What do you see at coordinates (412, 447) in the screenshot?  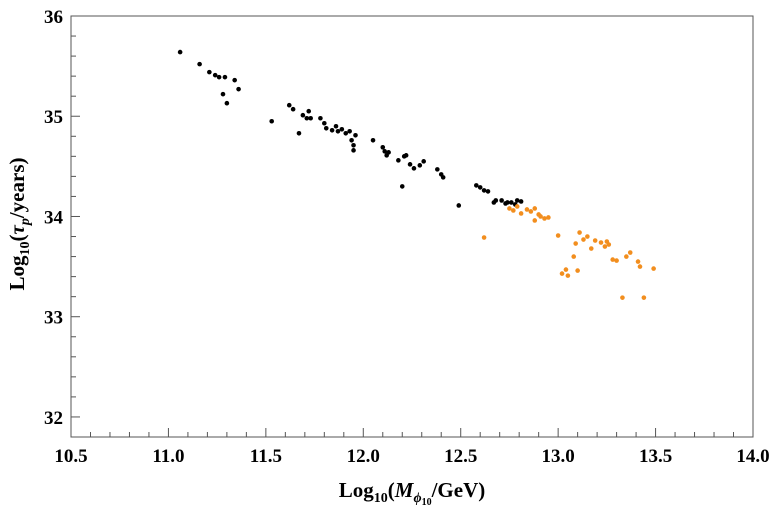 I see `x-axis: 10.5 11.0 11.5 12.0 12.5 13.0 13.5 14.0` at bounding box center [412, 447].